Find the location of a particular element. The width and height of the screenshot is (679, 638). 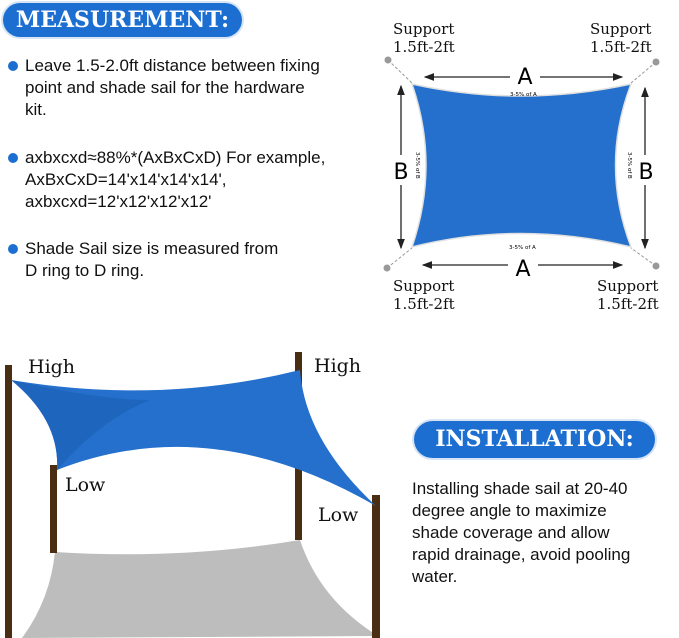

installation-badge: INSTALLATION: is located at coordinates (534, 439).